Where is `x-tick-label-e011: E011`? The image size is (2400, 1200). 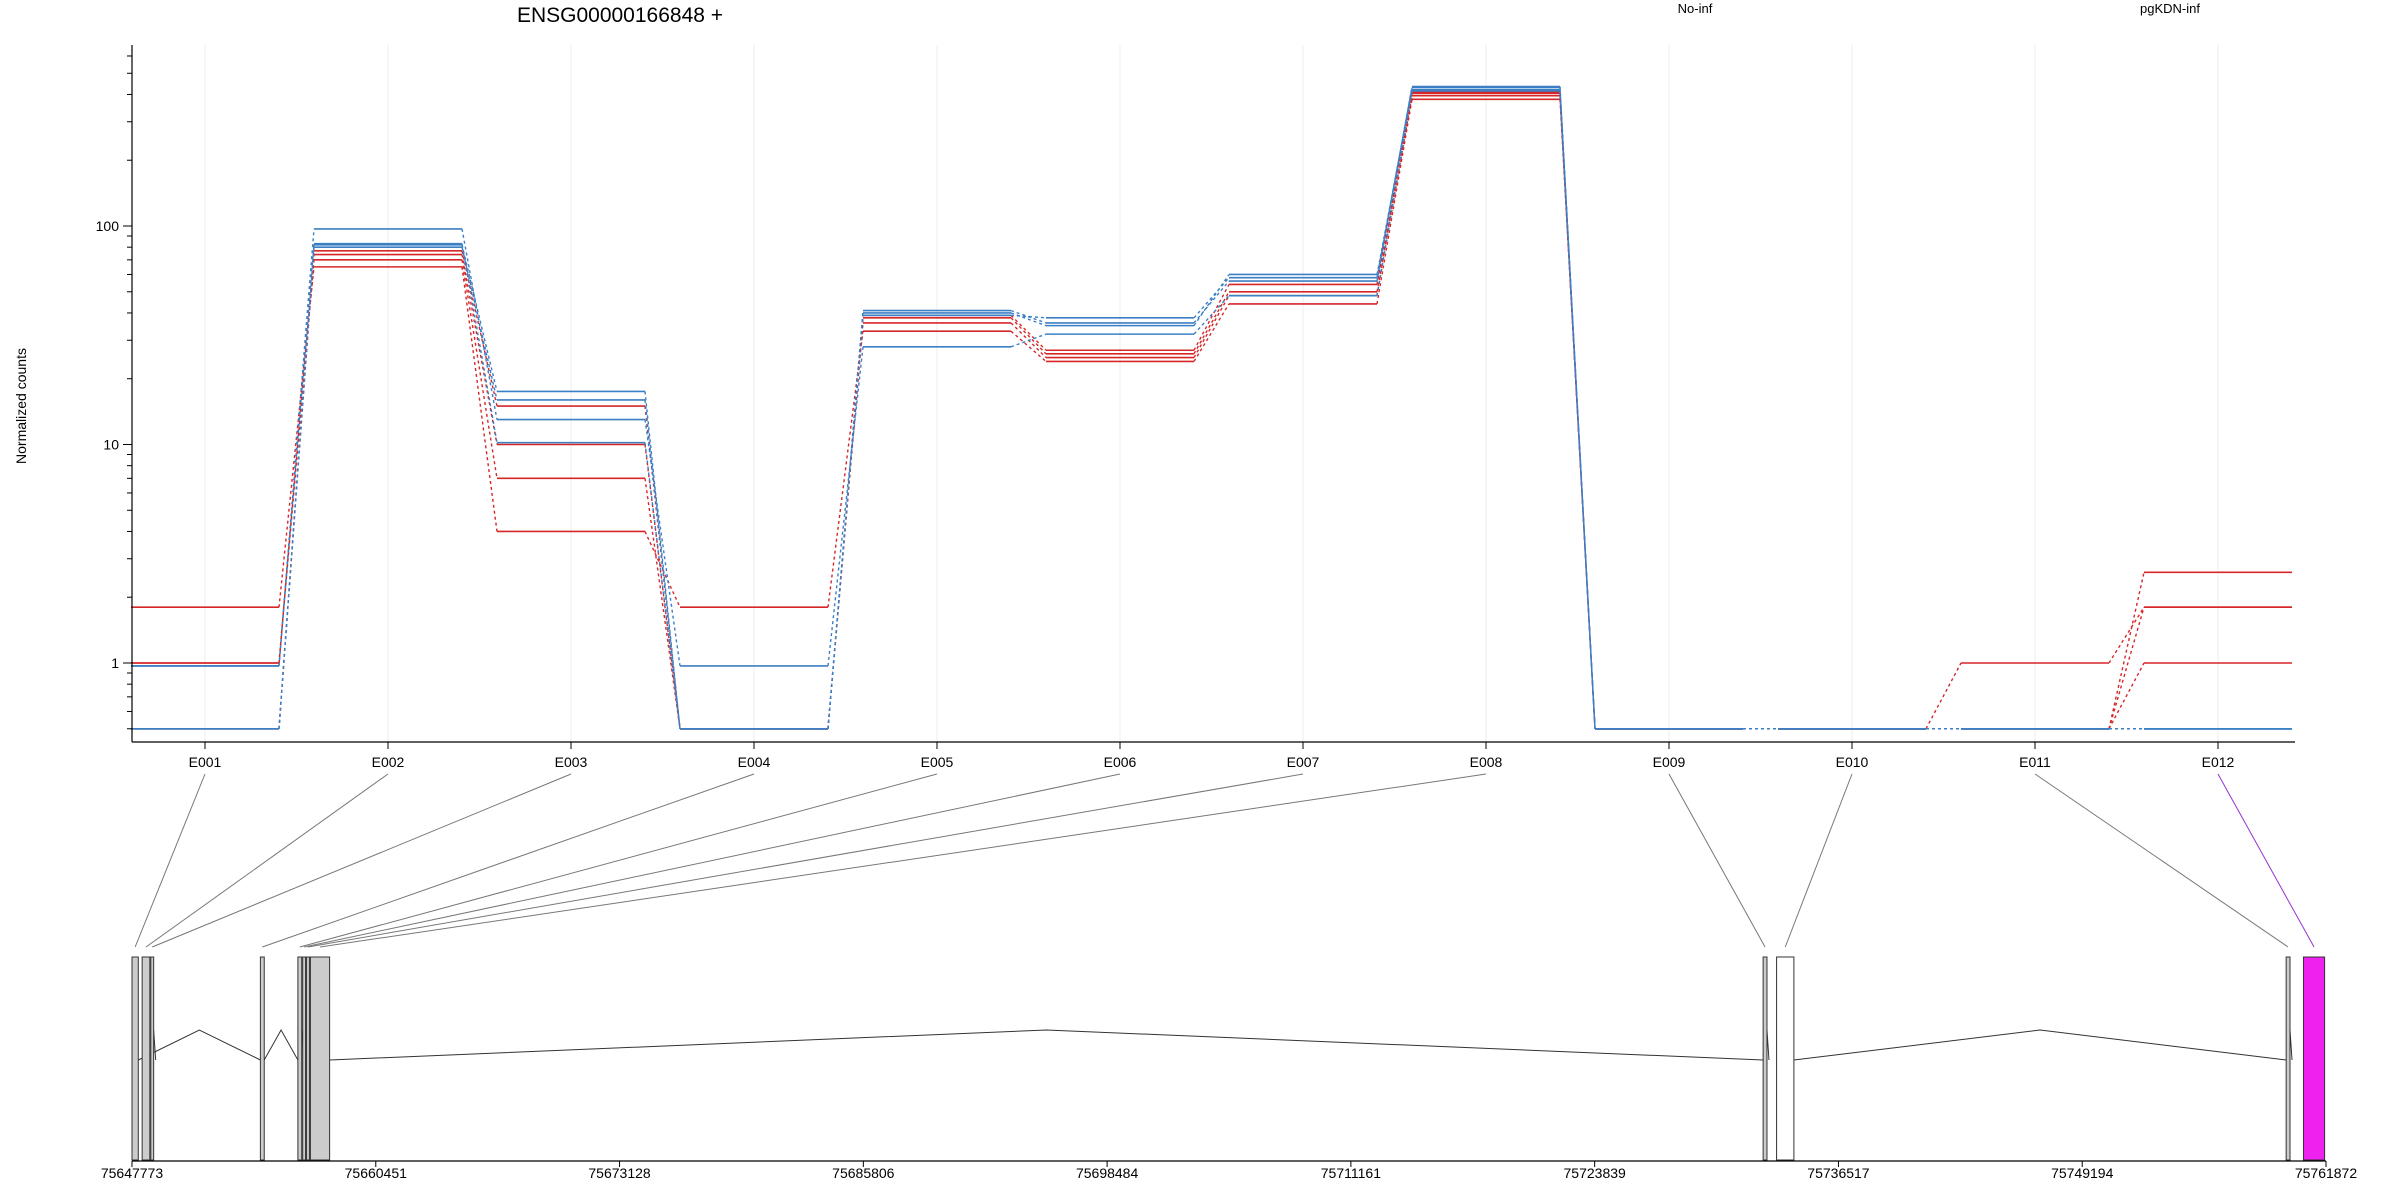 x-tick-label-e011: E011 is located at coordinates (2035, 762).